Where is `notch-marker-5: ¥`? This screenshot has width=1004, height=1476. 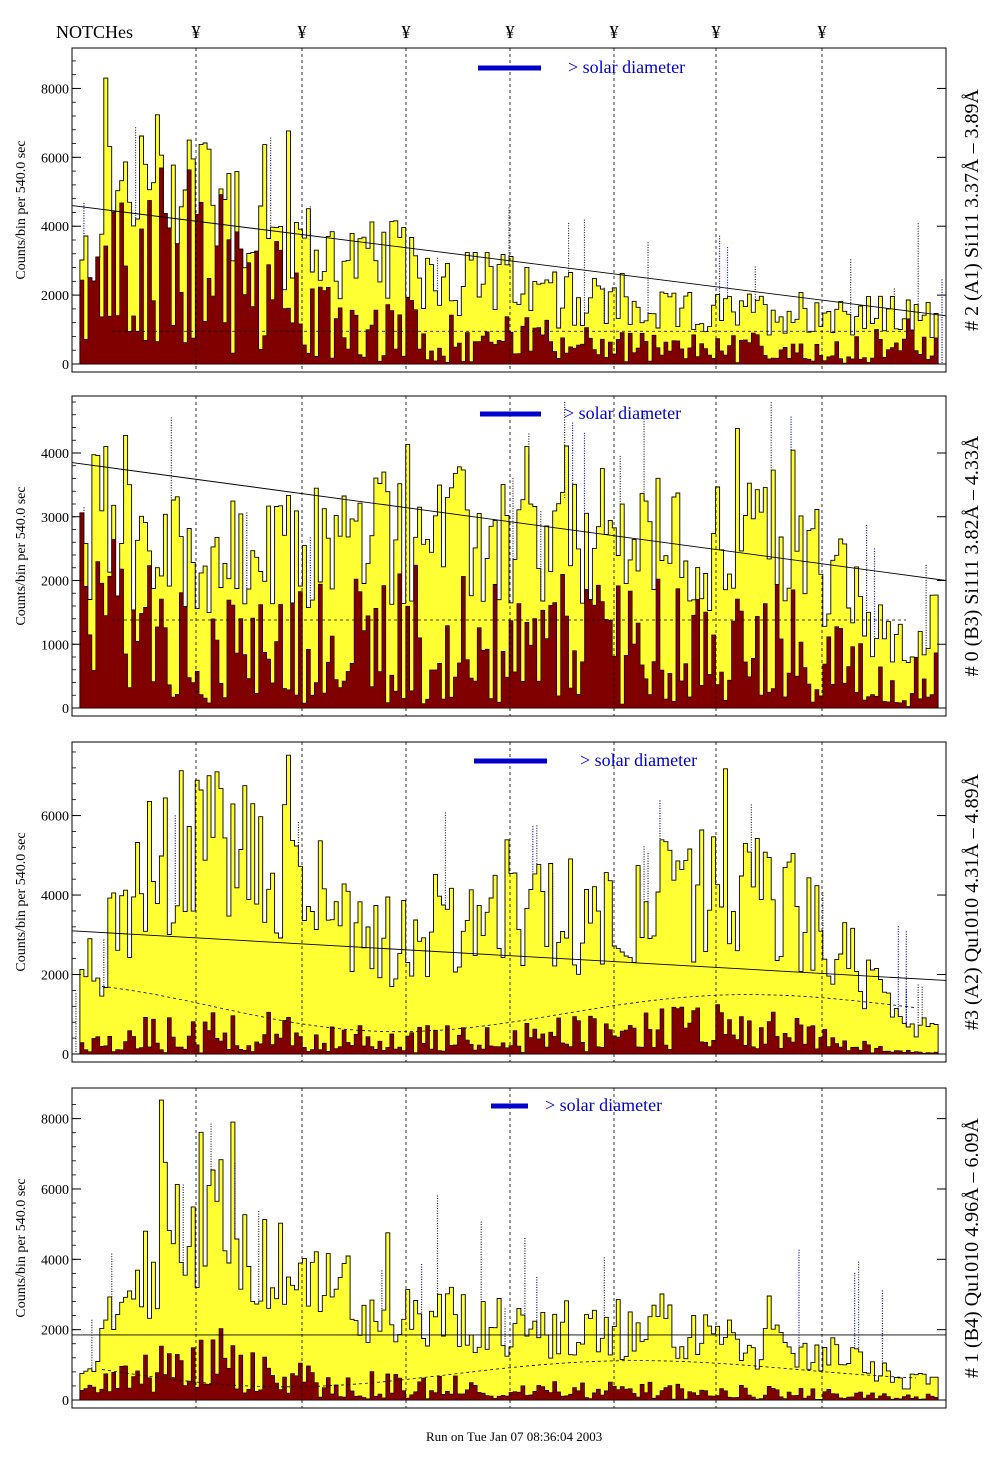 notch-marker-5: ¥ is located at coordinates (614, 32).